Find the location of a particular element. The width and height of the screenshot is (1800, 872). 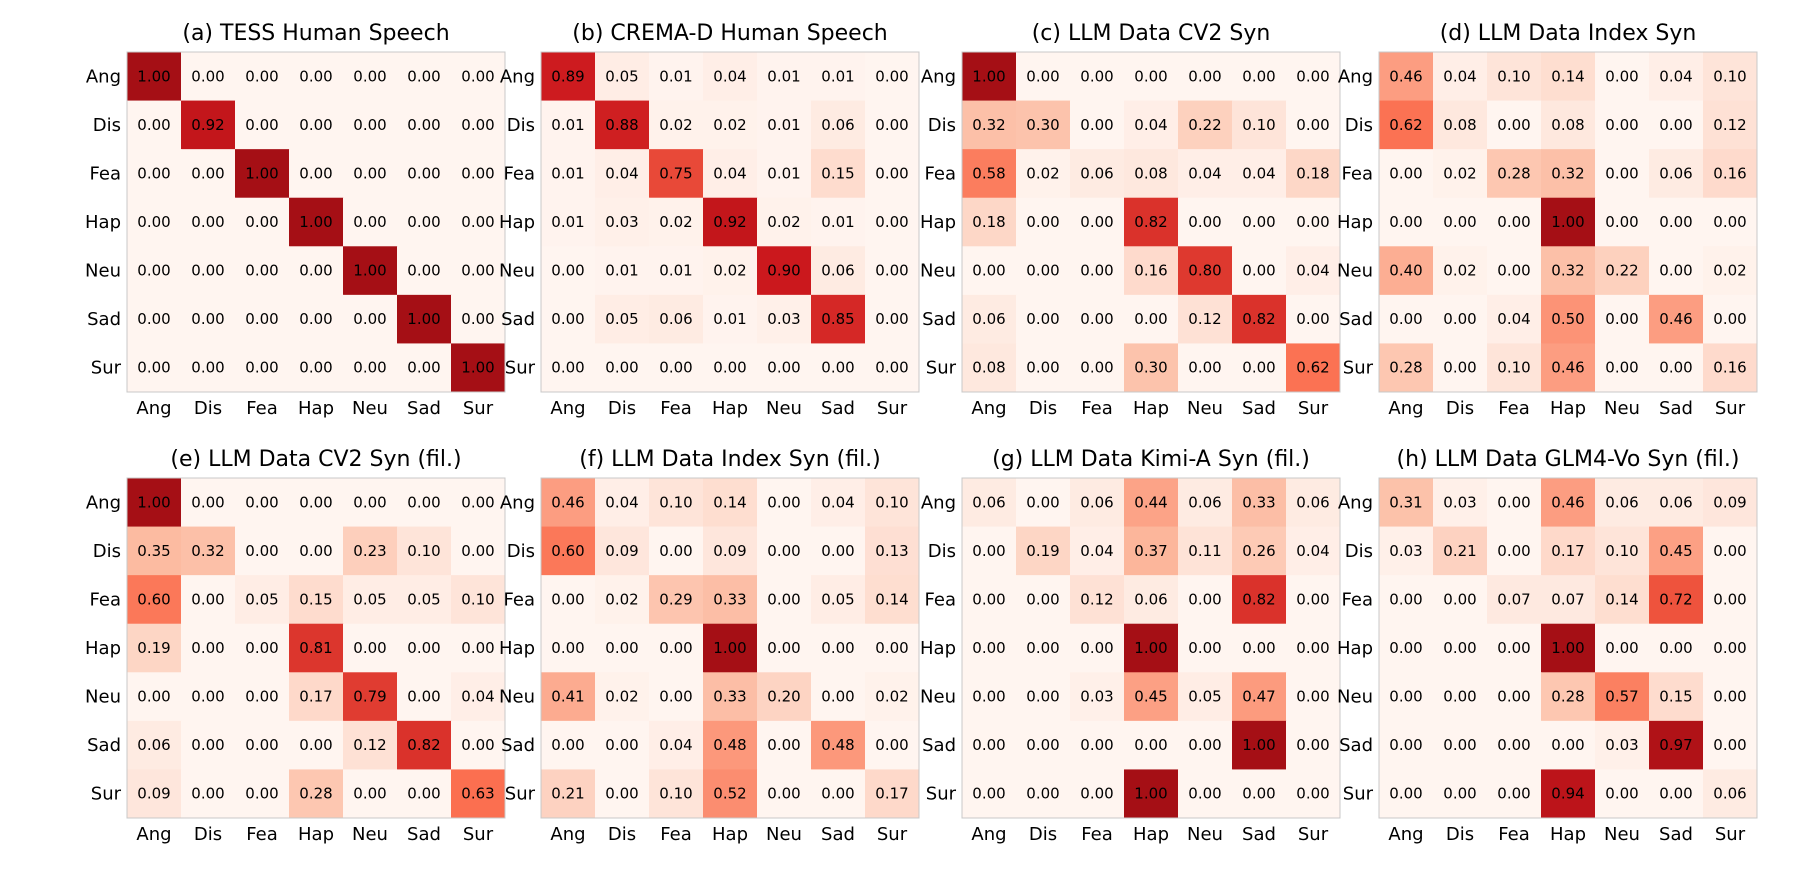

cell-value-label: 0.29 is located at coordinates (675, 599).